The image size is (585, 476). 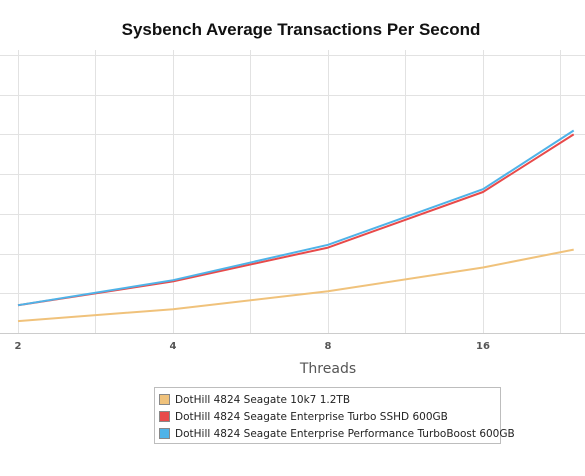 I want to click on x-tick-label: 8, so click(x=328, y=346).